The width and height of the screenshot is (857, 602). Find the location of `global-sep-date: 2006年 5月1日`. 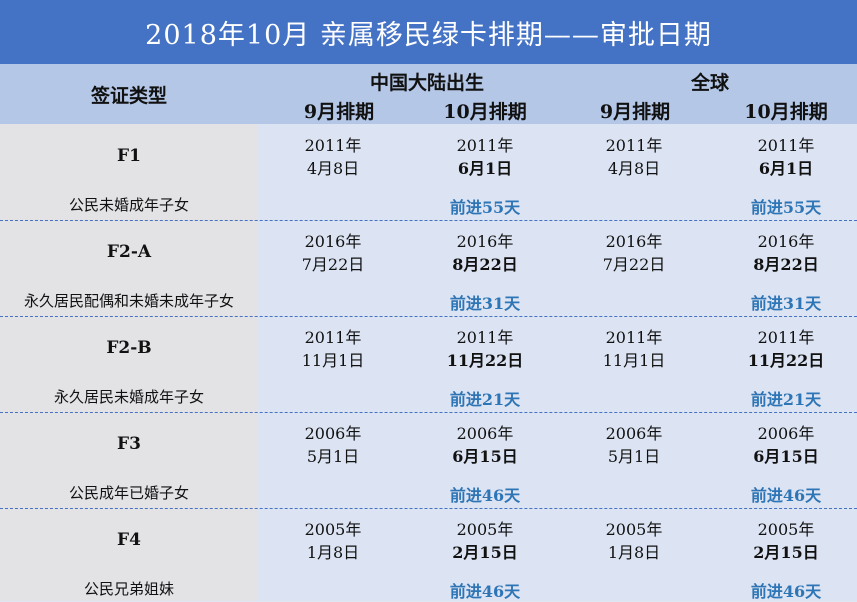

global-sep-date: 2006年 5月1日 is located at coordinates (634, 445).